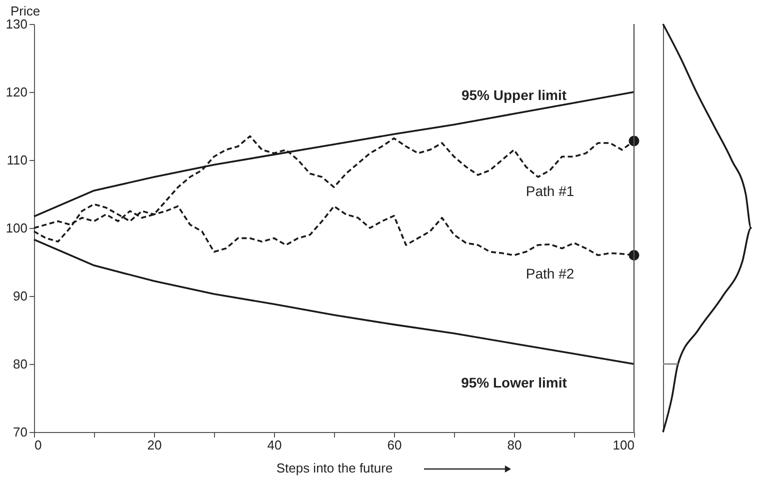 The width and height of the screenshot is (781, 504). Describe the element at coordinates (550, 191) in the screenshot. I see `annotation: Path #1` at that location.